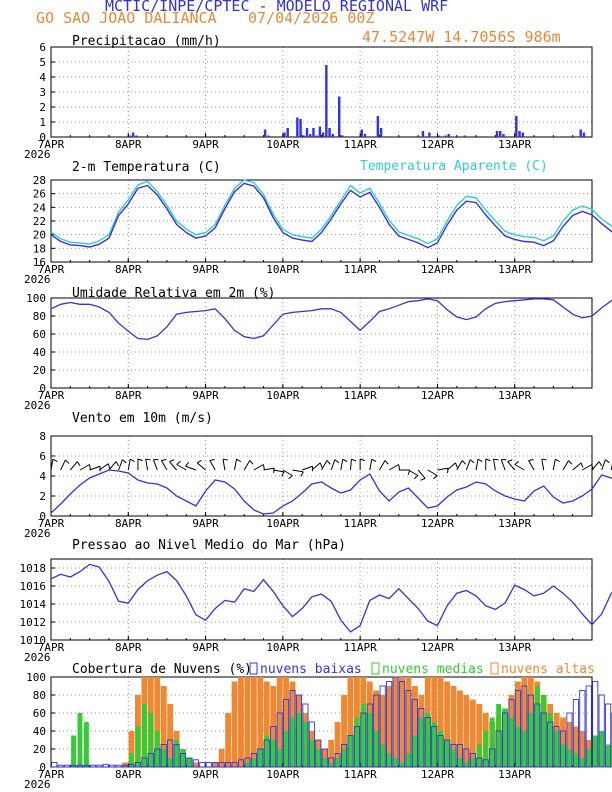 The width and height of the screenshot is (612, 792). What do you see at coordinates (277, 7) in the screenshot?
I see `main-title: MCTIC/INPE/CPTEC - MODELO REGIONAL WRF` at bounding box center [277, 7].